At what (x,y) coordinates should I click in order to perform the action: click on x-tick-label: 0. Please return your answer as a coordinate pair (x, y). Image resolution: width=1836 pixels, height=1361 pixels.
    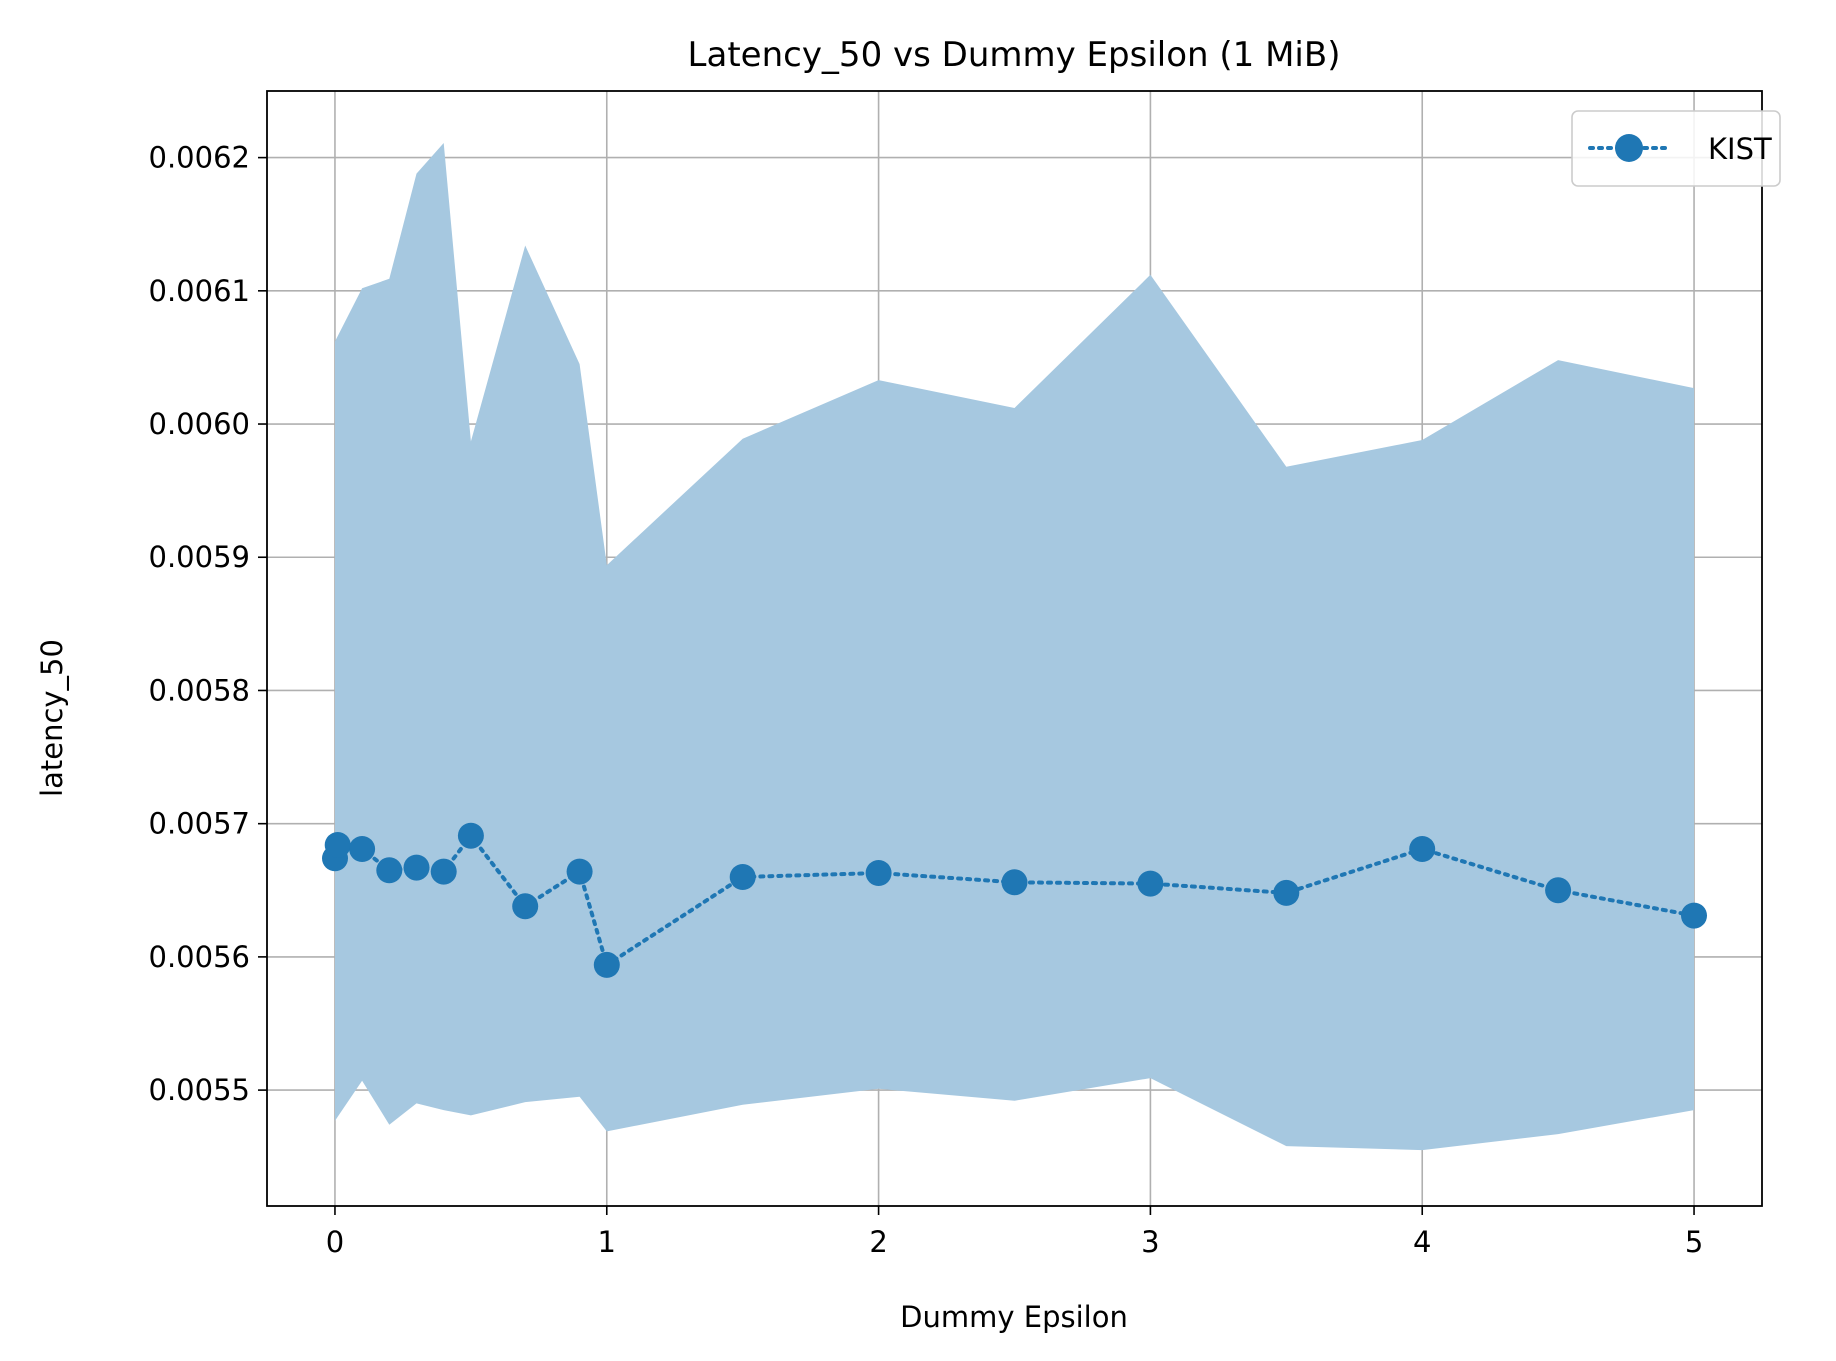
    Looking at the image, I should click on (335, 1242).